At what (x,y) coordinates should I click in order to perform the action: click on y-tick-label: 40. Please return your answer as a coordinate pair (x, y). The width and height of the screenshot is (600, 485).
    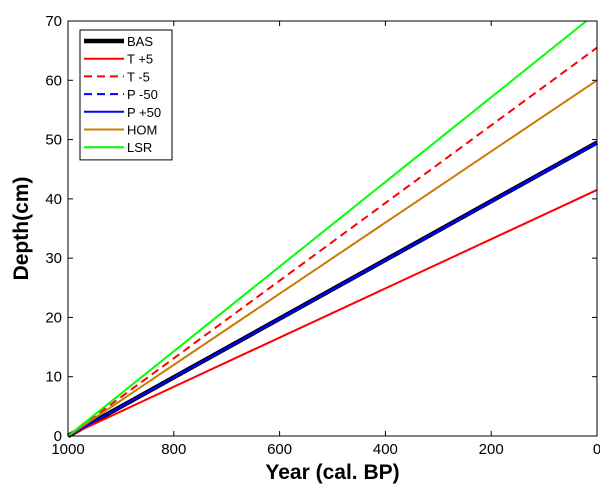
    Looking at the image, I should click on (53, 199).